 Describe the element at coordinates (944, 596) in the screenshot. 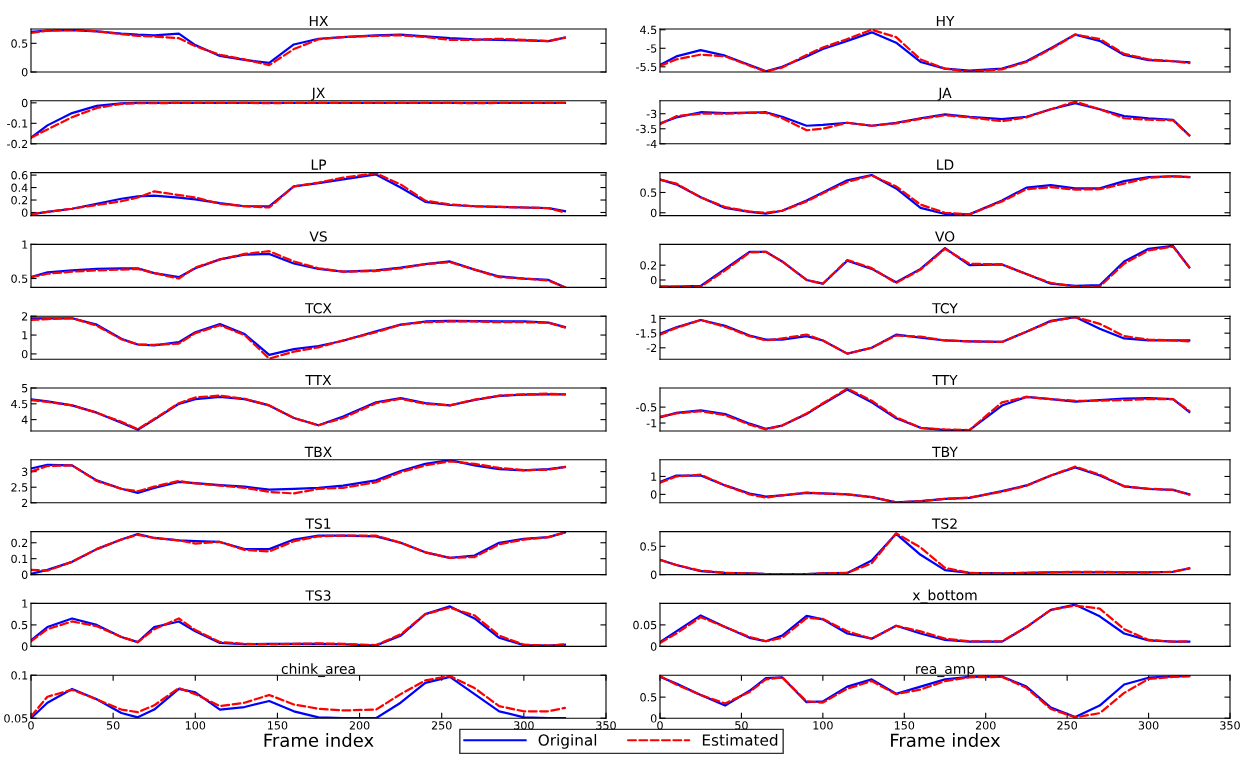

I see `chart-title: x_bottom` at that location.